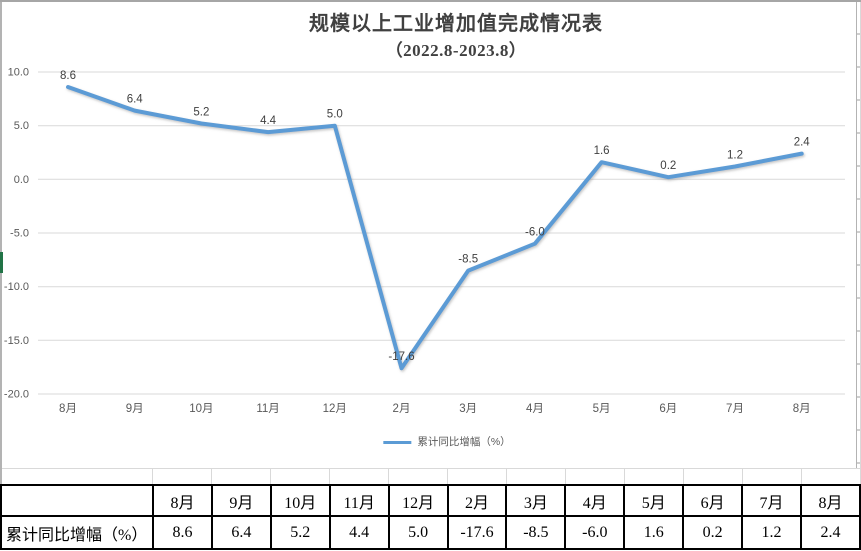 This screenshot has height=551, width=861. I want to click on y-tick-label: 0.0, so click(21, 180).